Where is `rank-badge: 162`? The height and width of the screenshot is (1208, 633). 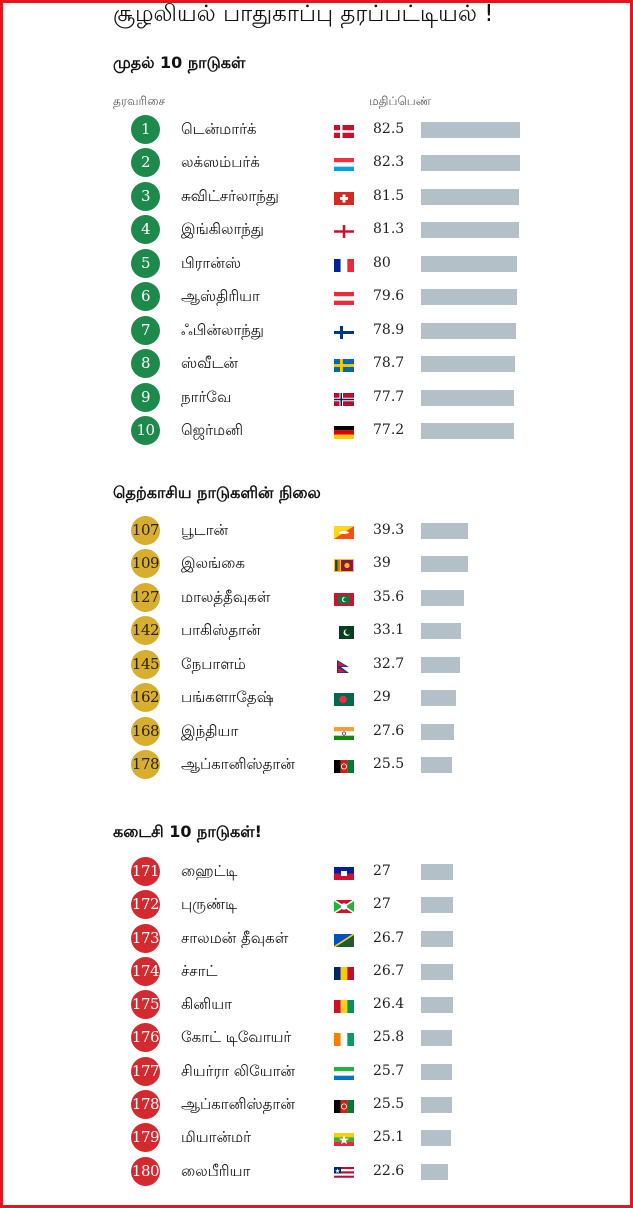
rank-badge: 162 is located at coordinates (145, 697).